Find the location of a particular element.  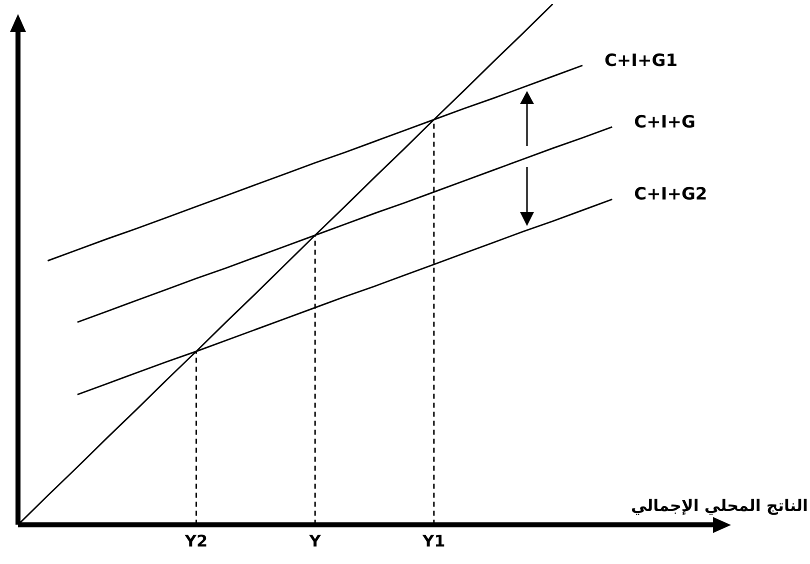

x-tick-label: Y is located at coordinates (315, 541).